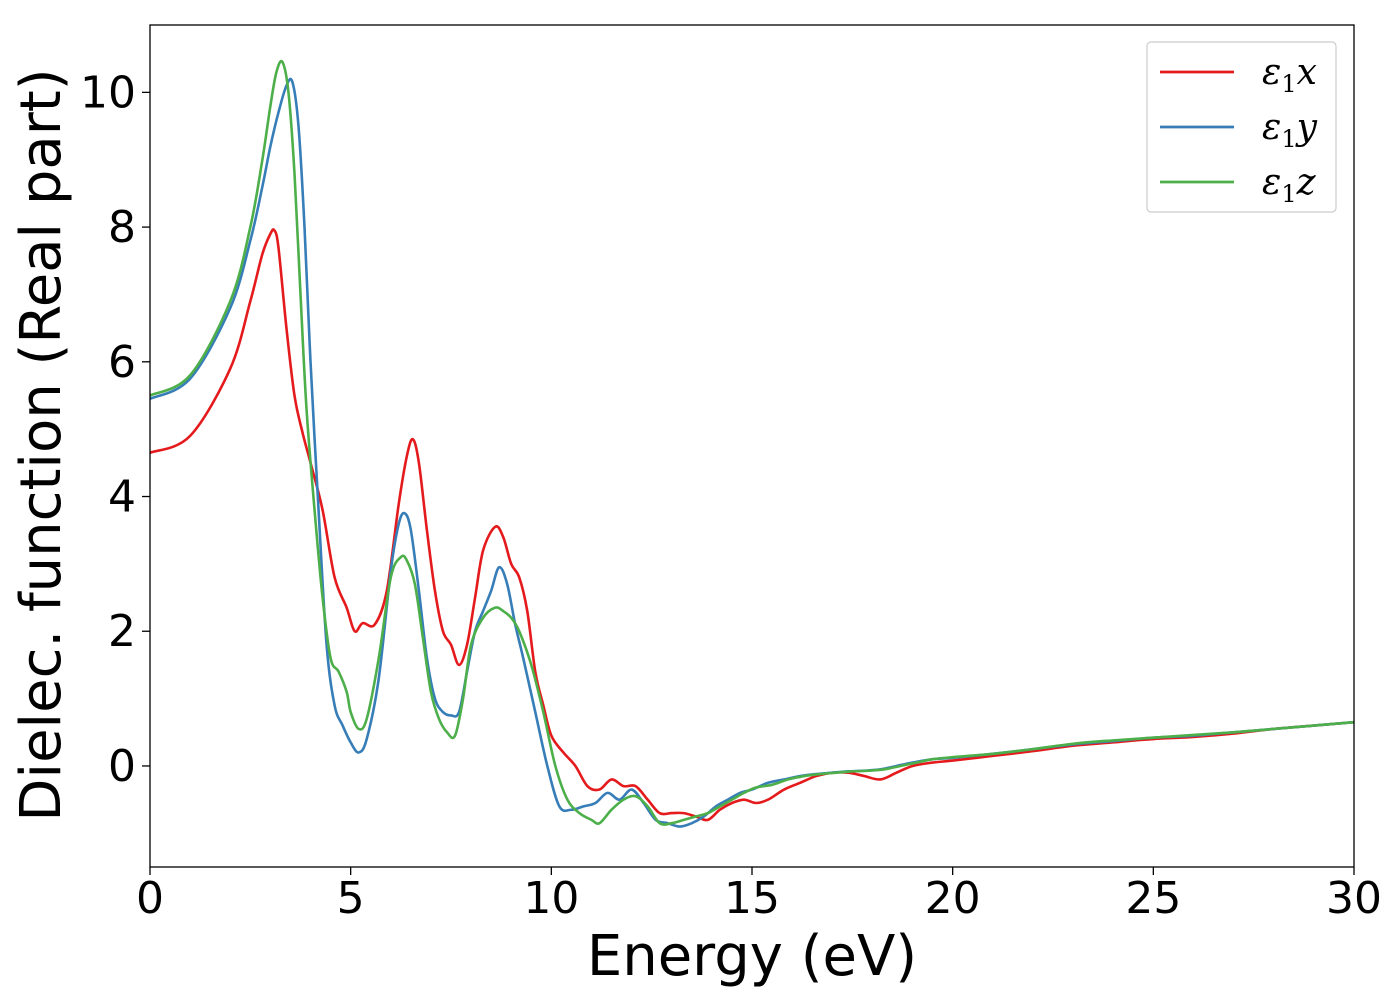  Describe the element at coordinates (351, 898) in the screenshot. I see `x-tick-label: 5` at that location.